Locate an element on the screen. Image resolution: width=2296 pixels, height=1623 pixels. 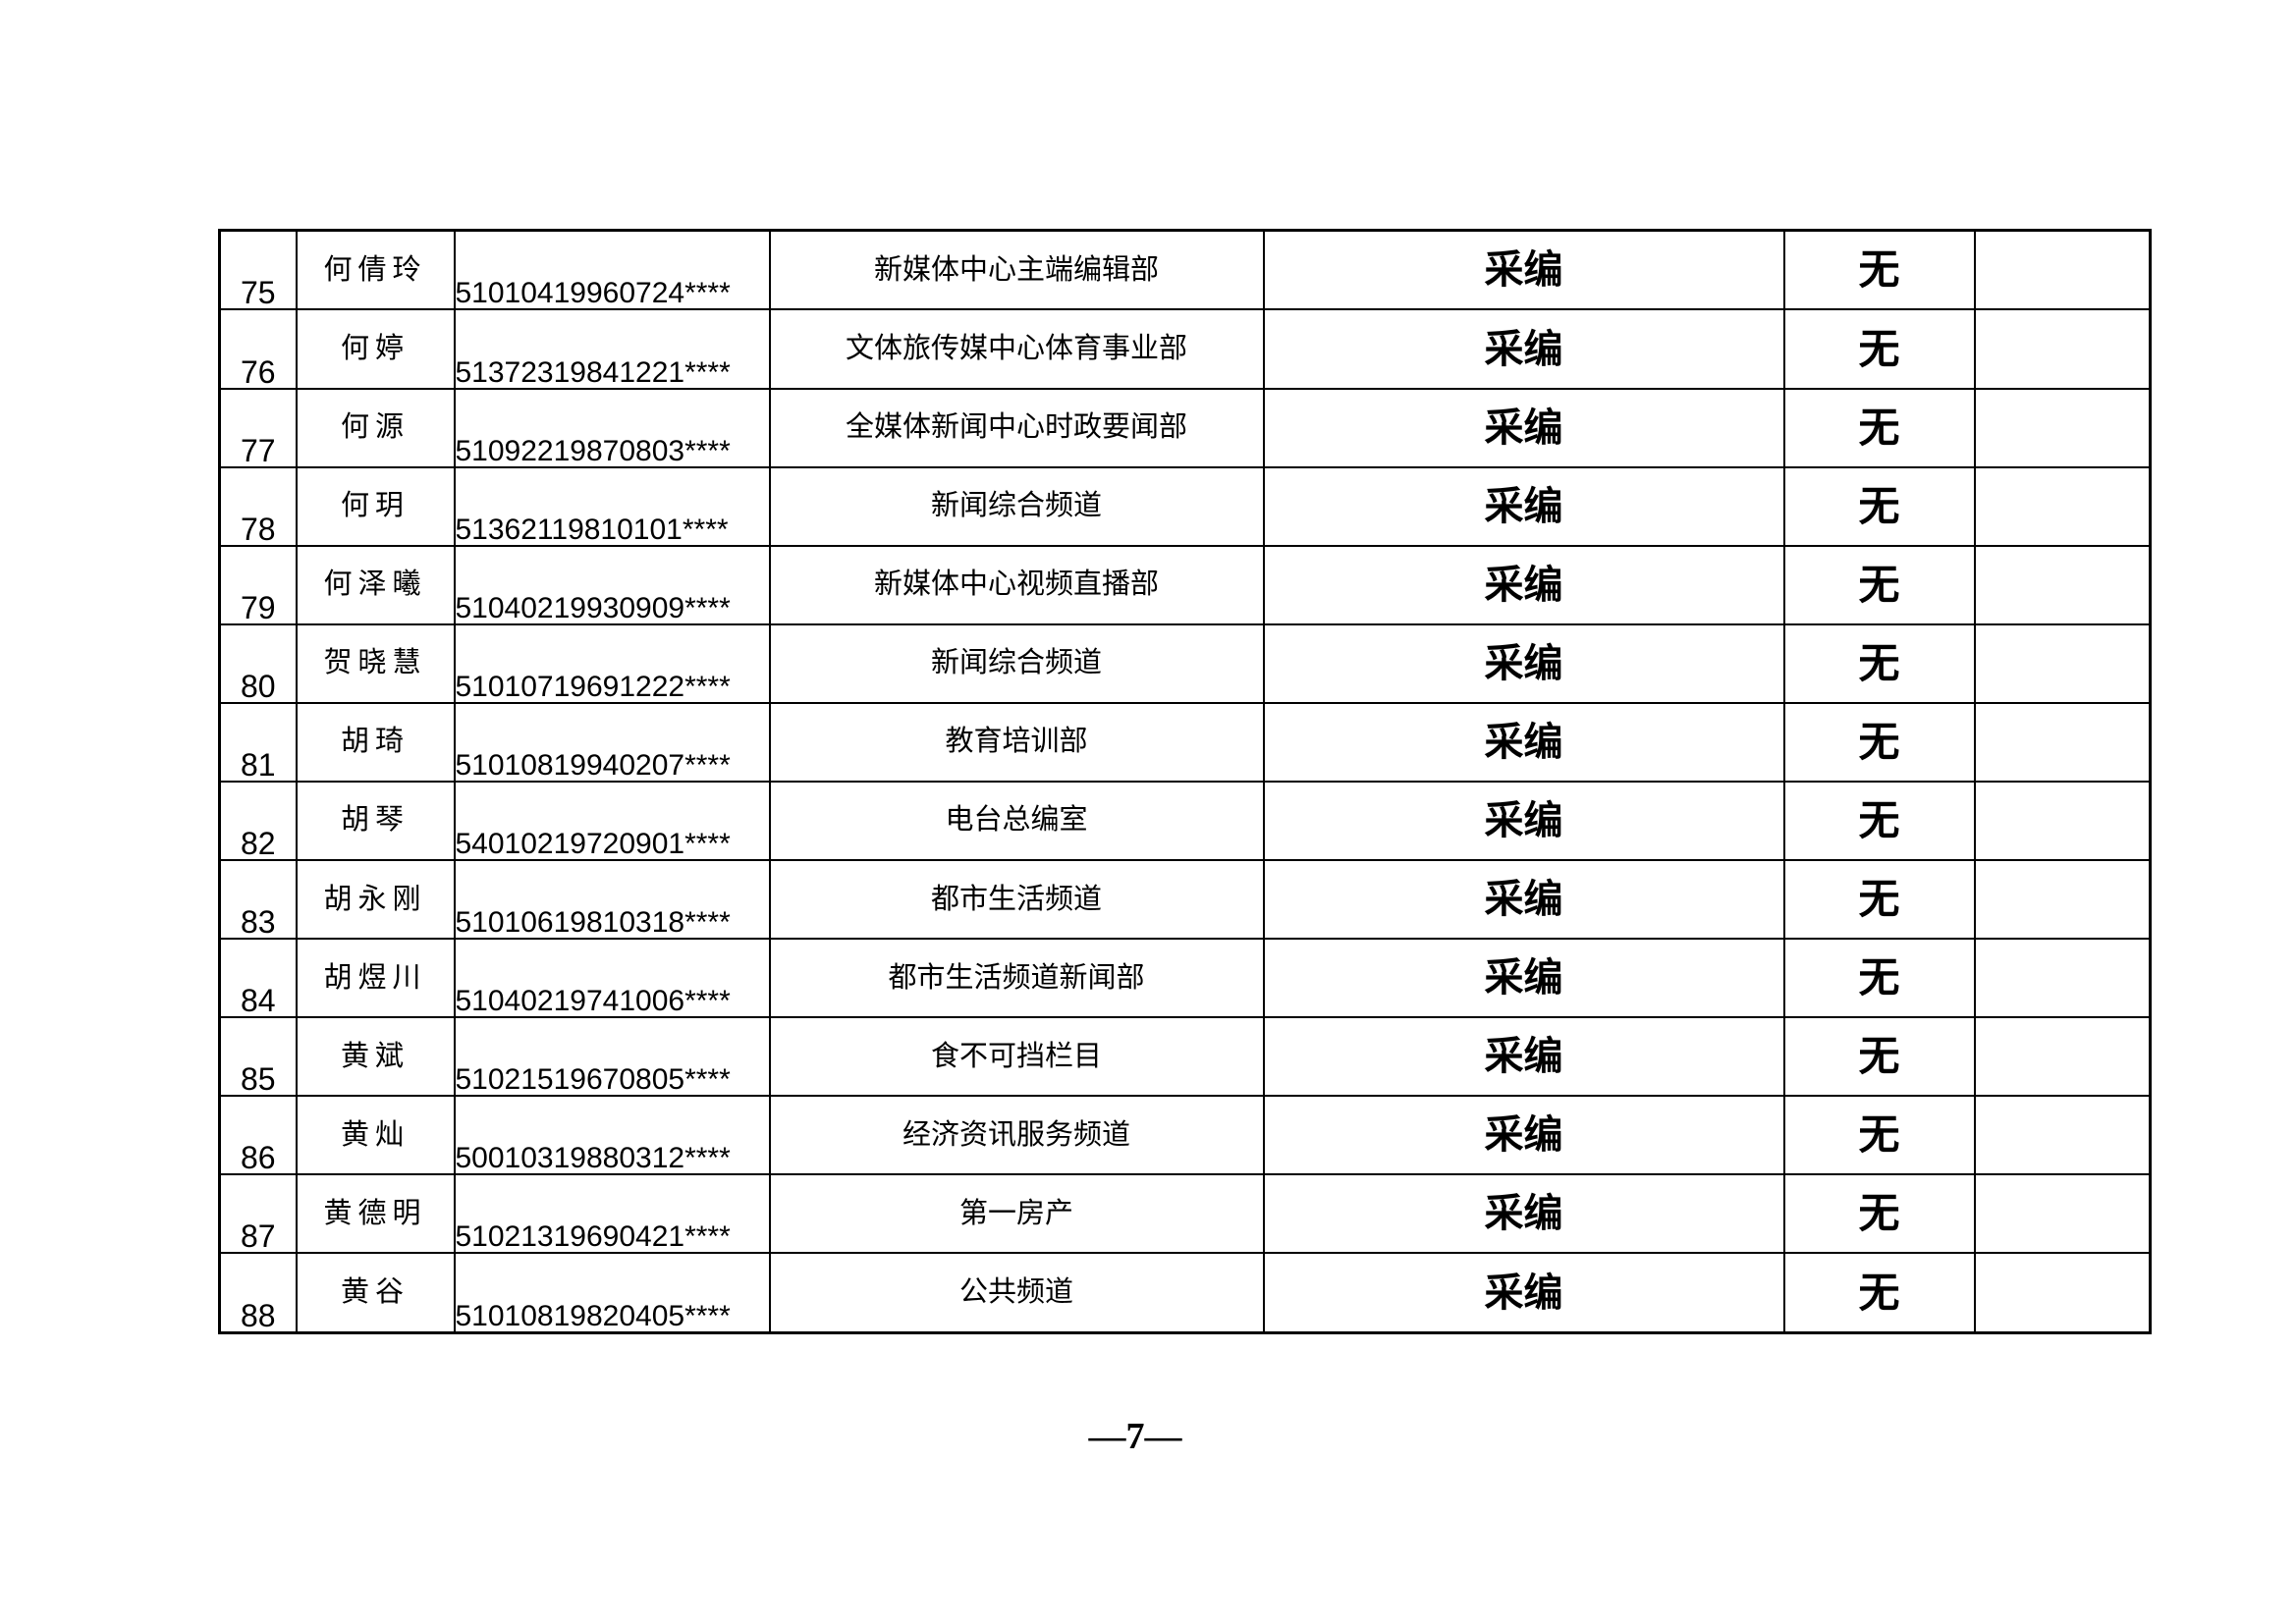
department-cell: 新媒体中心主端编辑部 is located at coordinates (1016, 270).